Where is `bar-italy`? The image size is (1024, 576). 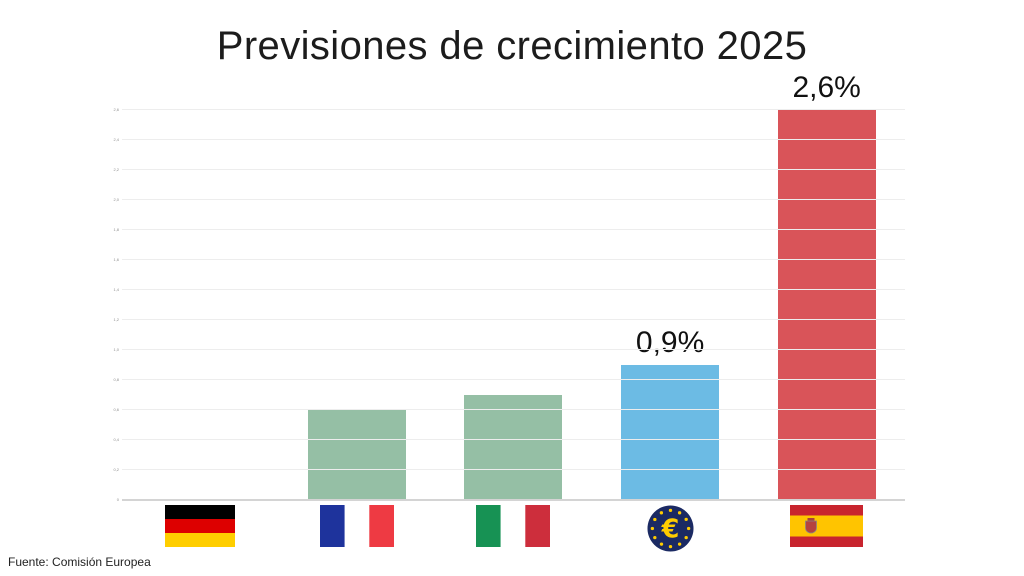
bar-italy is located at coordinates (513, 447).